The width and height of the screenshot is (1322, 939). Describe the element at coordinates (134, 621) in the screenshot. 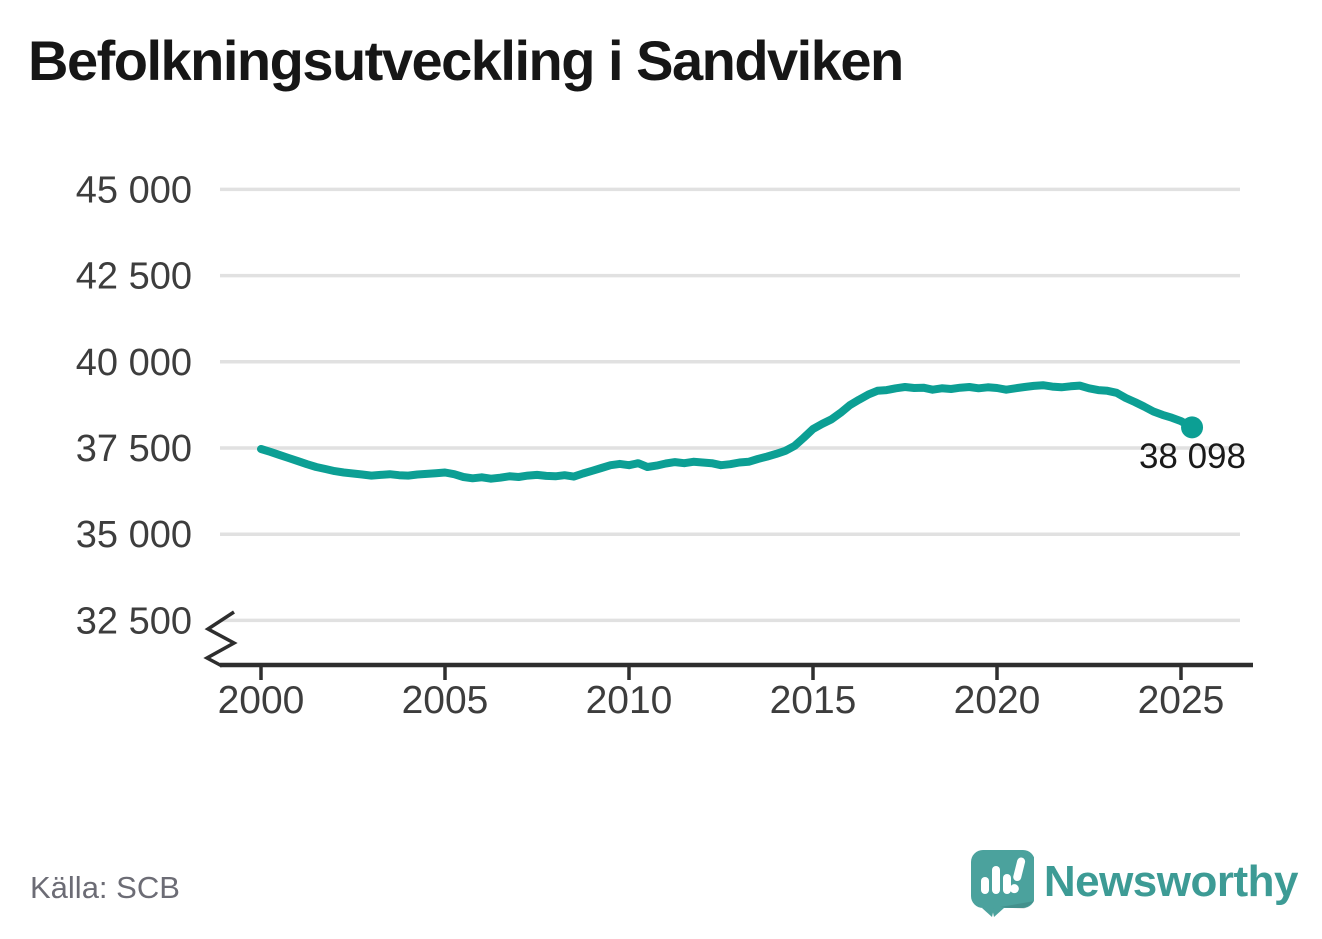

I see `y-axis-tick-label: 32 500` at that location.